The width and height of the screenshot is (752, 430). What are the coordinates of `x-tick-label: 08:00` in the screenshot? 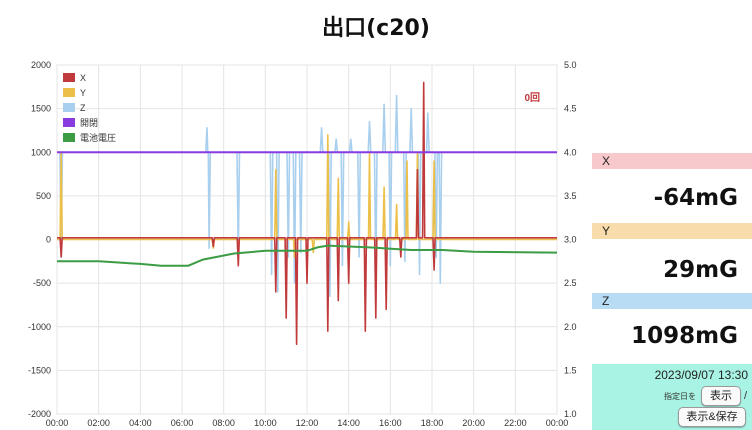 It's located at (223, 423).